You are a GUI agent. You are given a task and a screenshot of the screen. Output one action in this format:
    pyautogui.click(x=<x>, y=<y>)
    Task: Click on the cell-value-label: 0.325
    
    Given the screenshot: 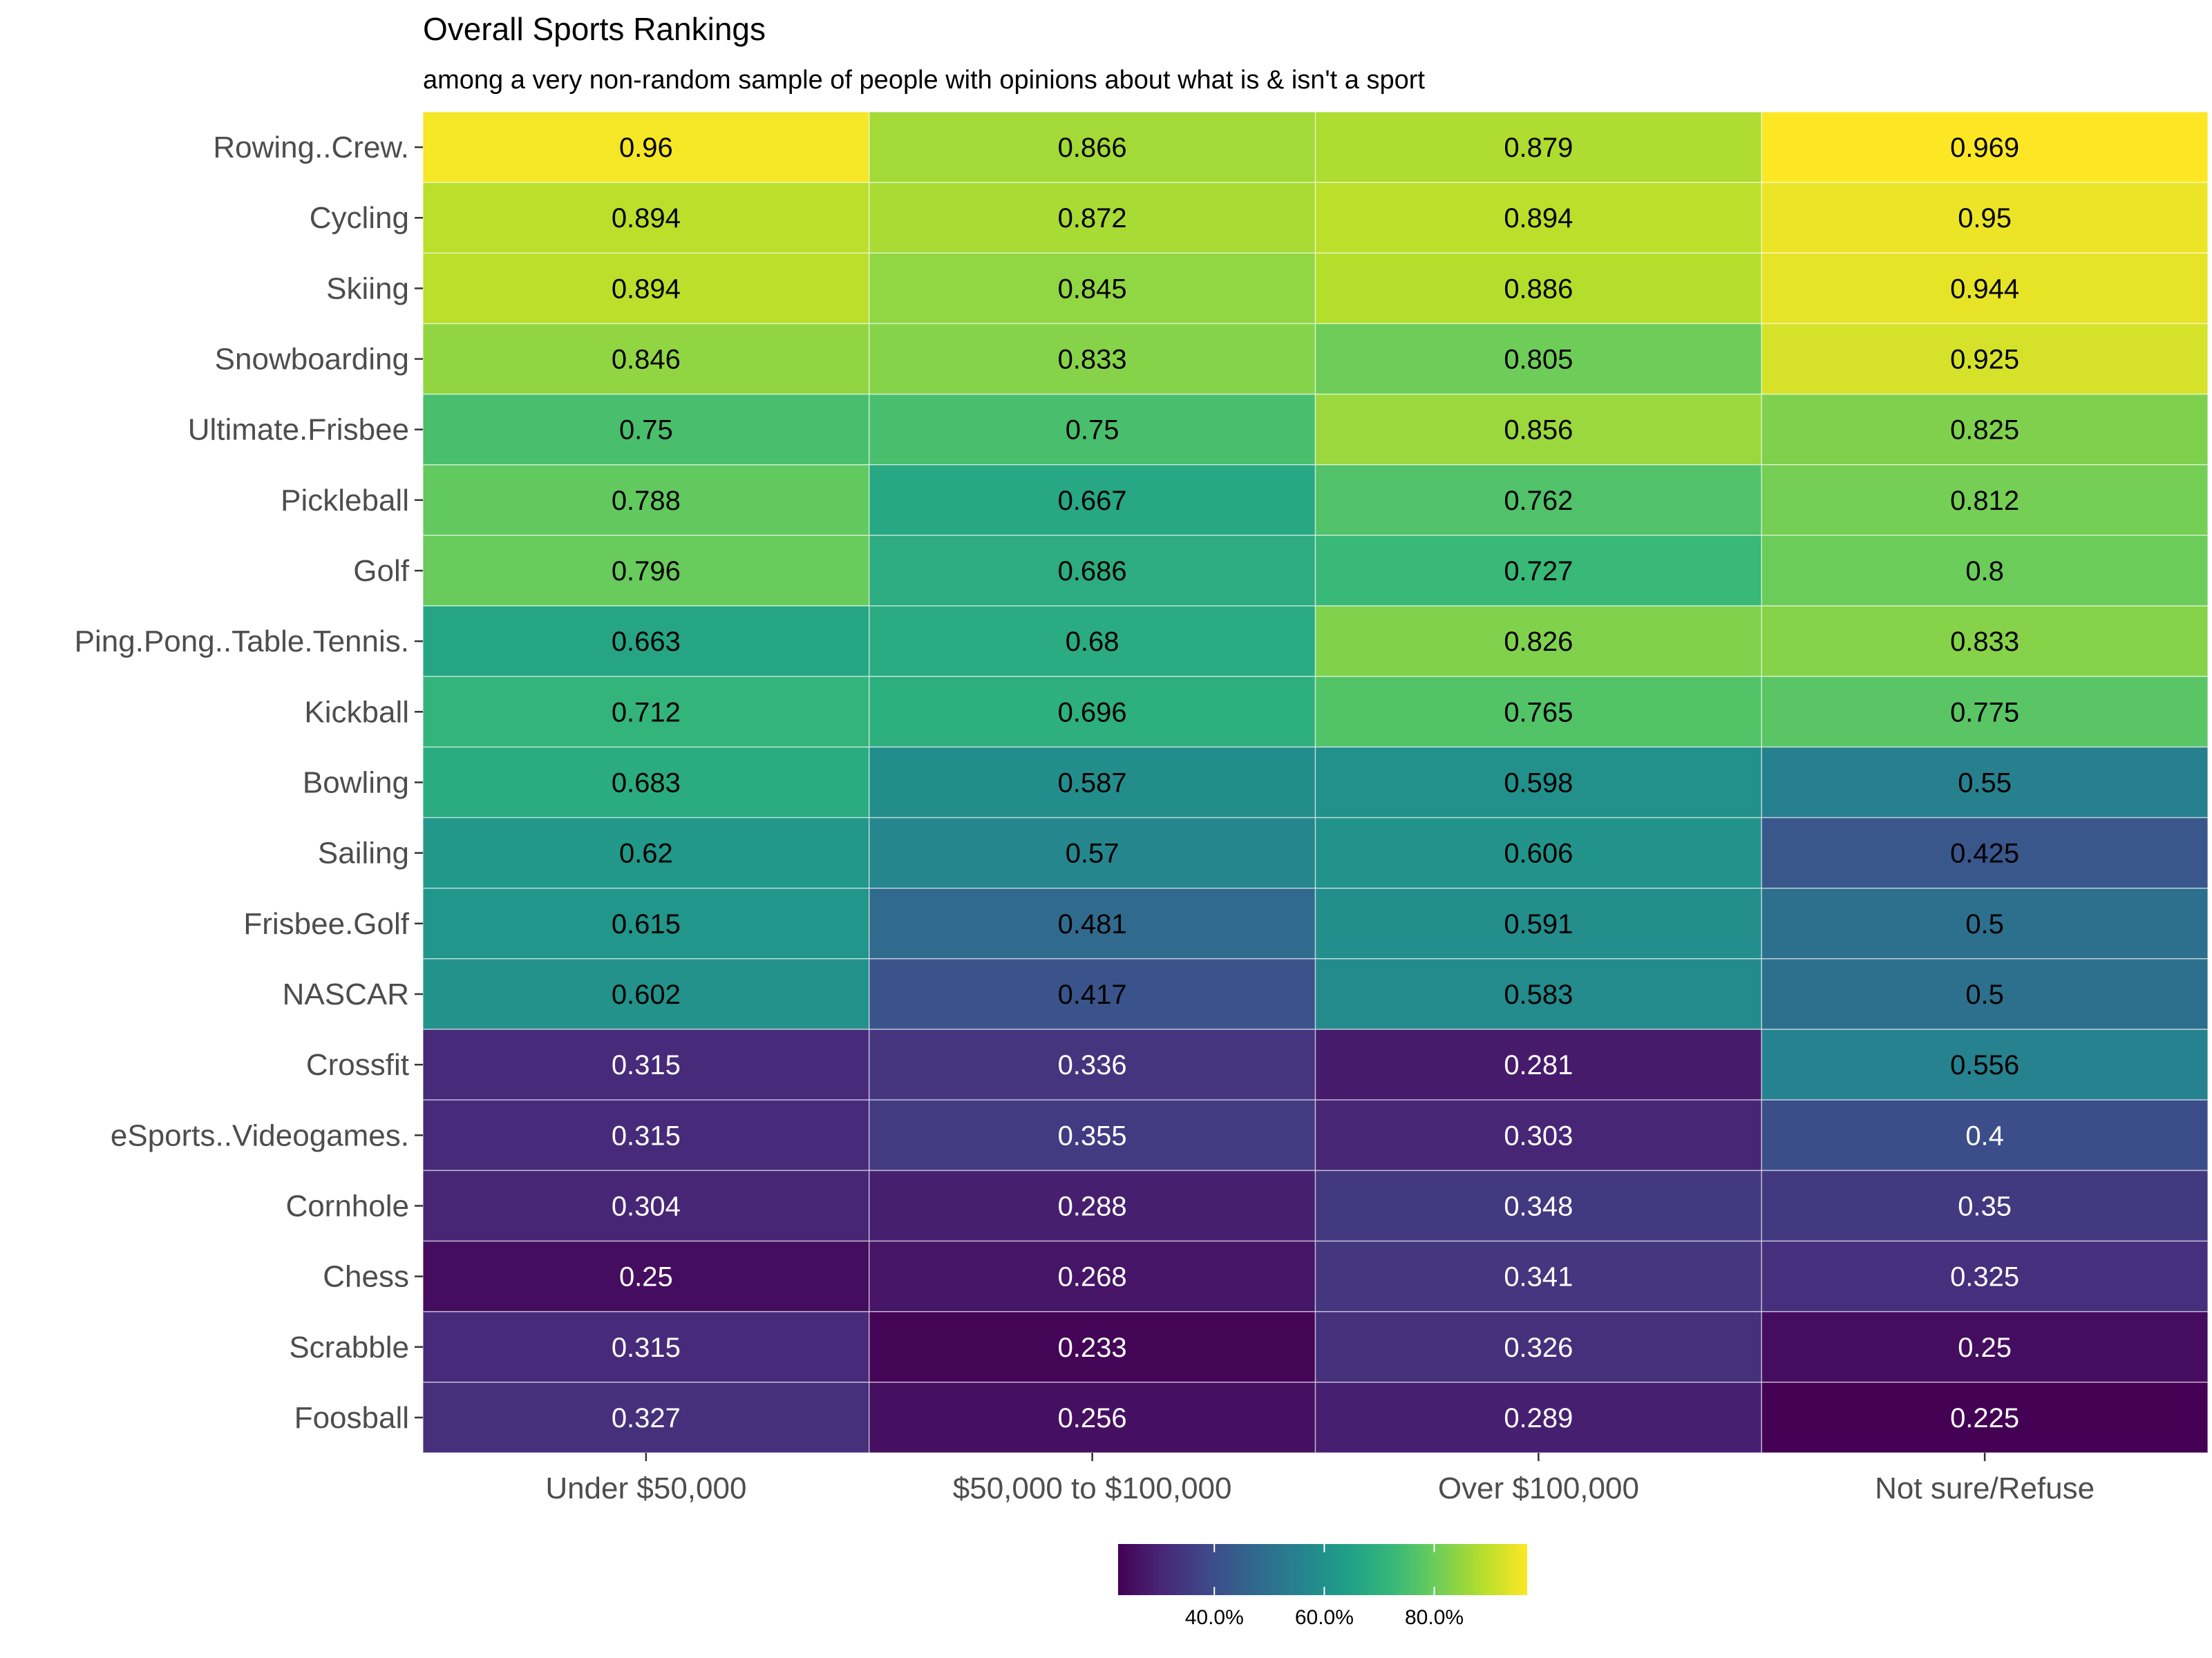 What is the action you would take?
    pyautogui.click(x=1984, y=1277)
    